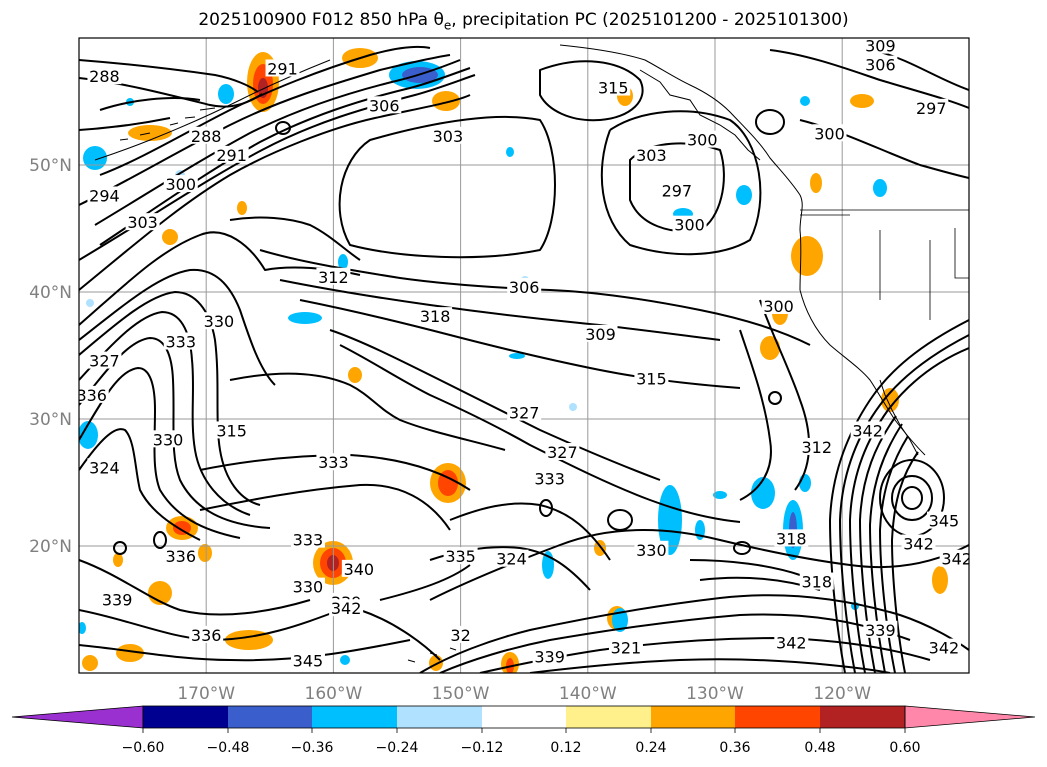 This screenshot has width=1047, height=767. What do you see at coordinates (880, 46) in the screenshot?
I see `contour-label: 309` at bounding box center [880, 46].